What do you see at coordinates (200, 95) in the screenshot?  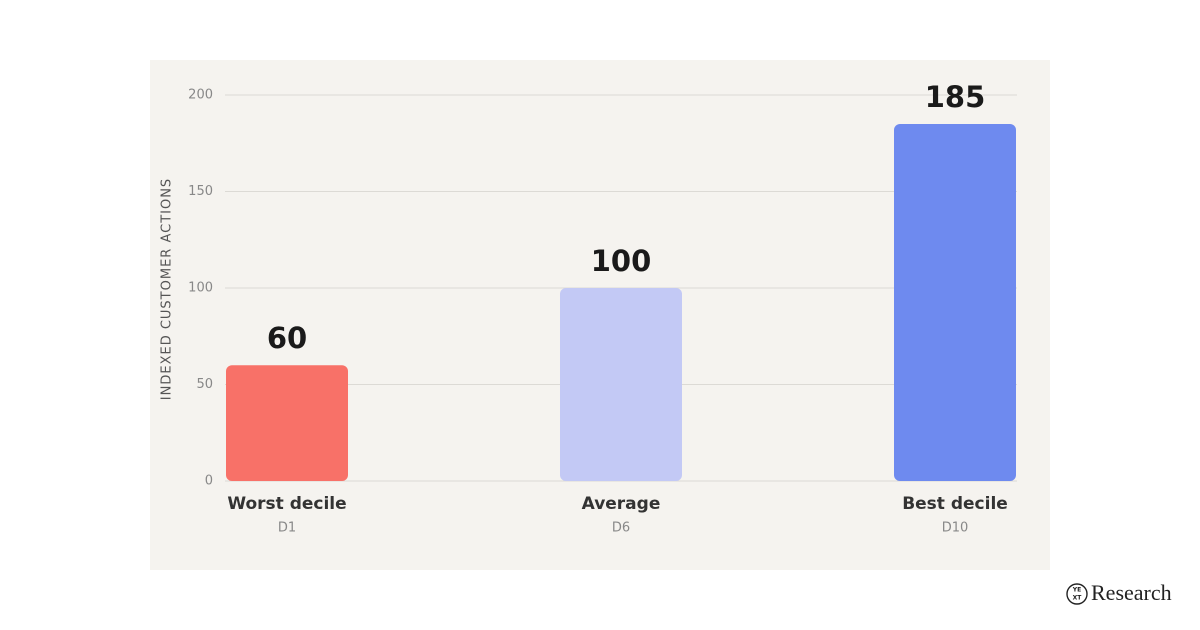 I see `y-tick-label: 200` at bounding box center [200, 95].